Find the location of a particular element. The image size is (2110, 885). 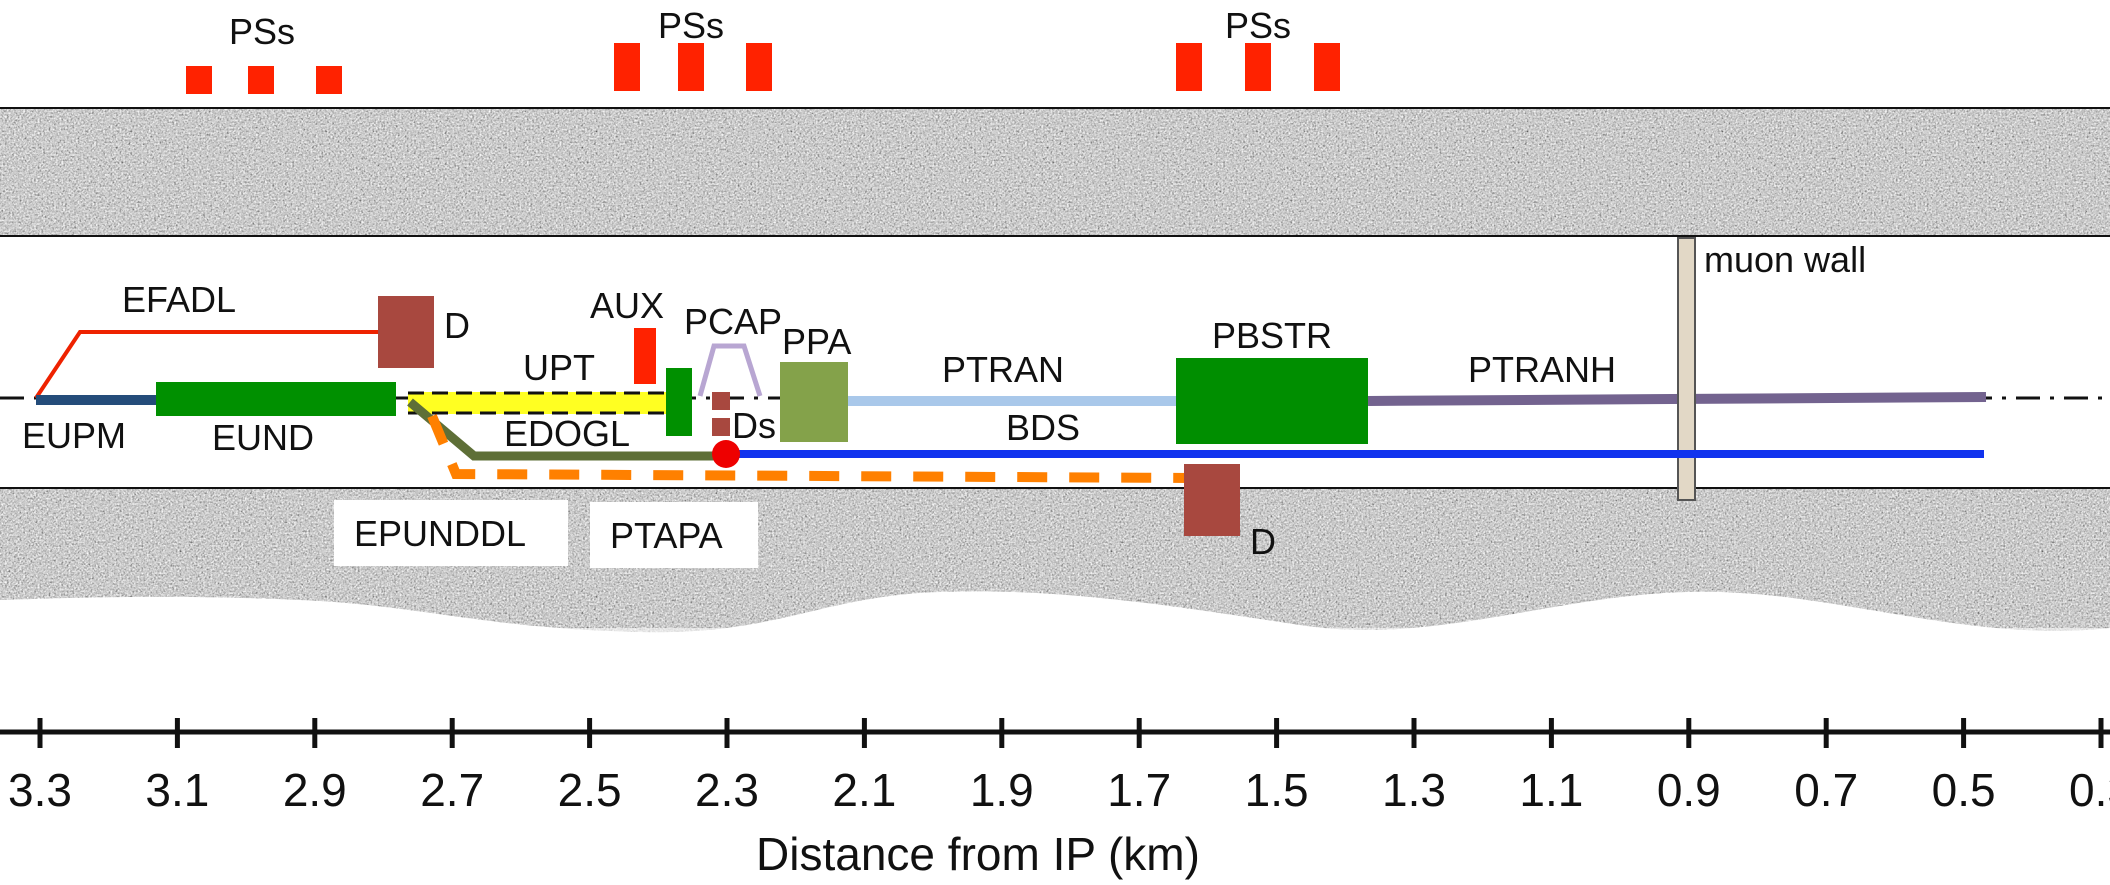

axis-tick-label: 2.1 is located at coordinates (864, 790).